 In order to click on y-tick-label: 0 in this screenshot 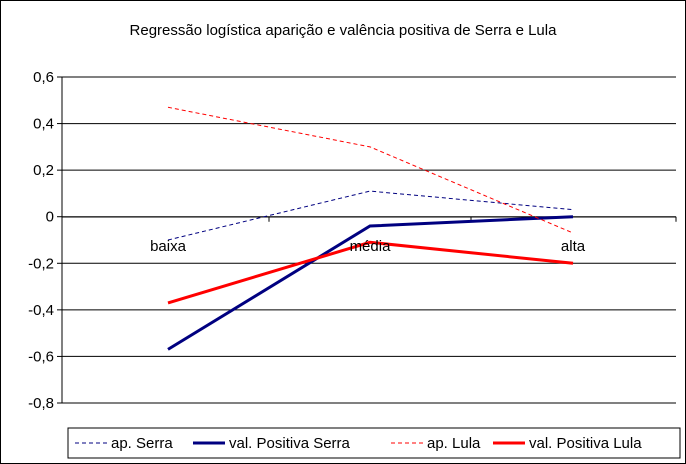, I will do `click(50, 217)`.